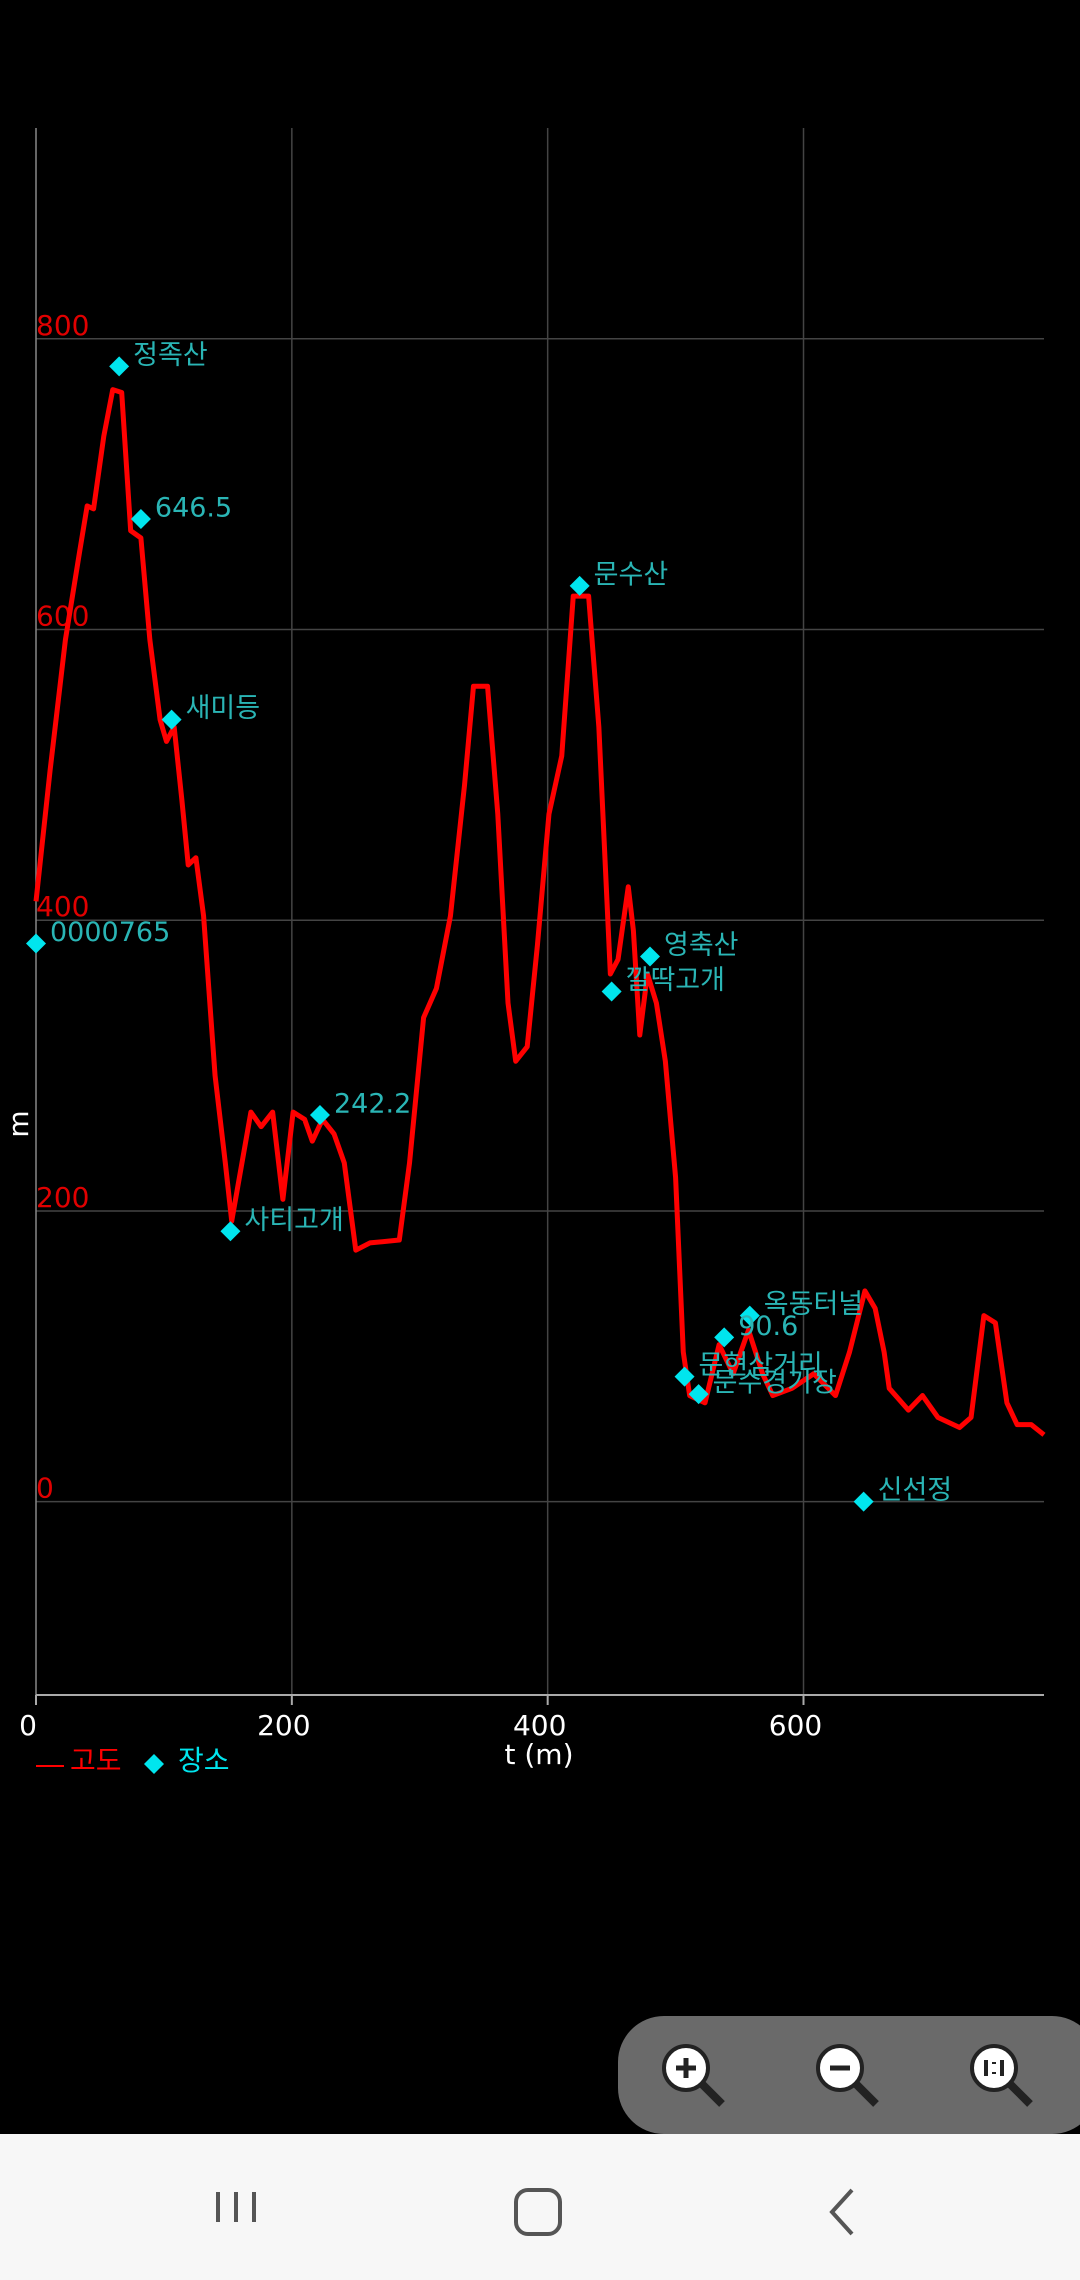 The height and width of the screenshot is (2280, 1080). Describe the element at coordinates (283, 1725) in the screenshot. I see `x-tick-label: 200` at that location.